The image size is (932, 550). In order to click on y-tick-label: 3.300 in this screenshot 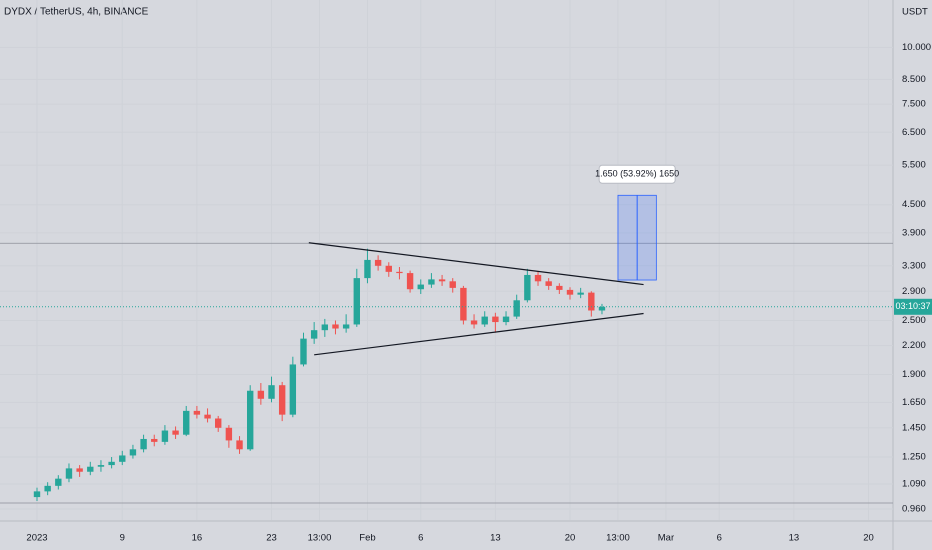, I will do `click(914, 265)`.